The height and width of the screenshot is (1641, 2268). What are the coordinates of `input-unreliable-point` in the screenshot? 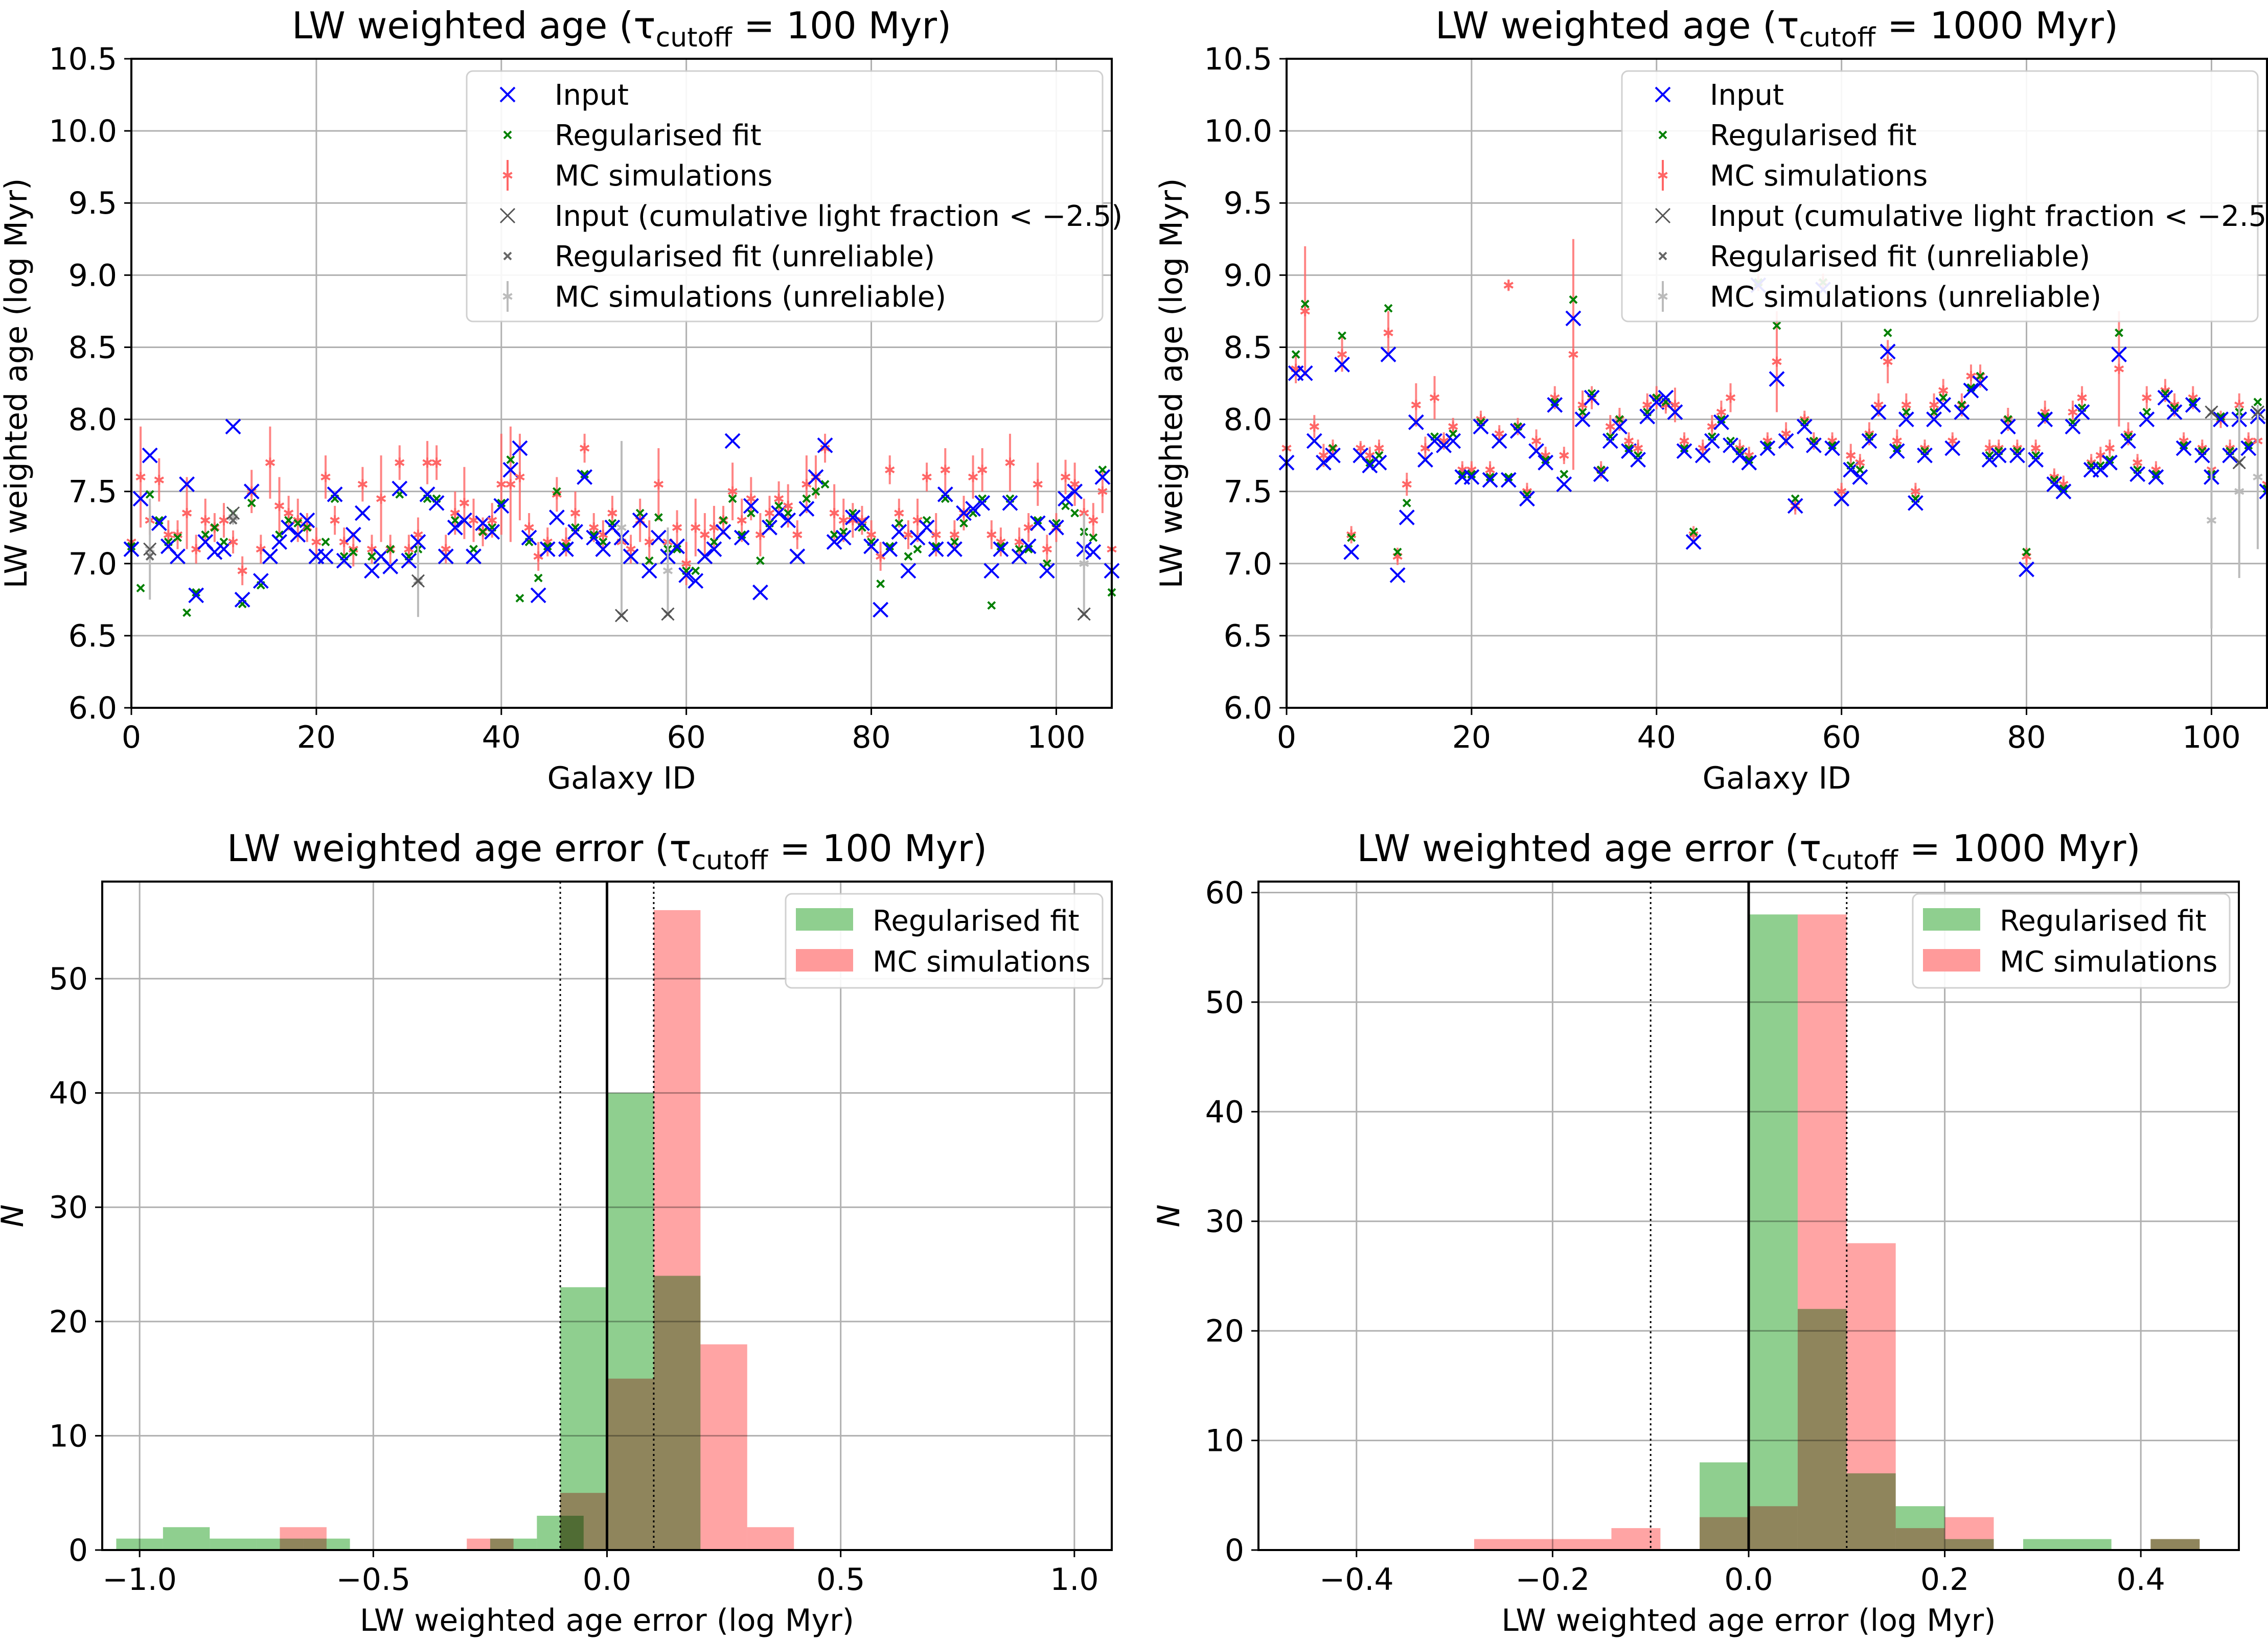 It's located at (622, 615).